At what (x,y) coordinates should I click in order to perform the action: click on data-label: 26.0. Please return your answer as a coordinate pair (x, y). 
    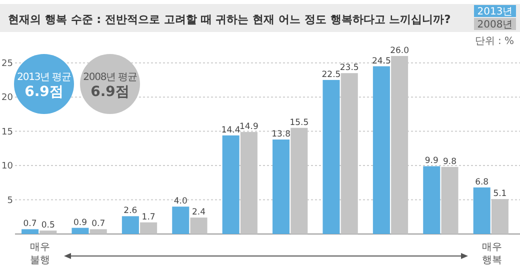
    Looking at the image, I should click on (400, 51).